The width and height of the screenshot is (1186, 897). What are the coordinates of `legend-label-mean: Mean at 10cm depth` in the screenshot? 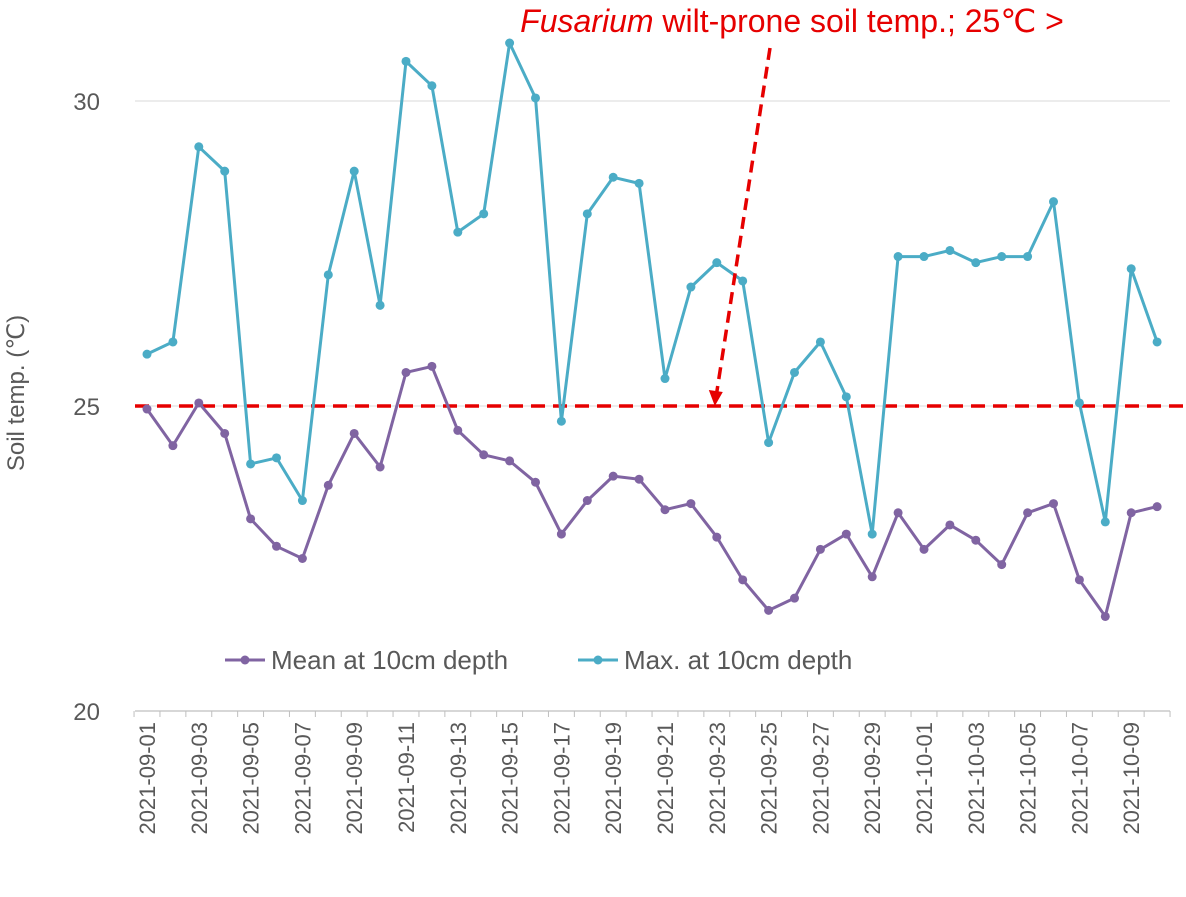 It's located at (389, 660).